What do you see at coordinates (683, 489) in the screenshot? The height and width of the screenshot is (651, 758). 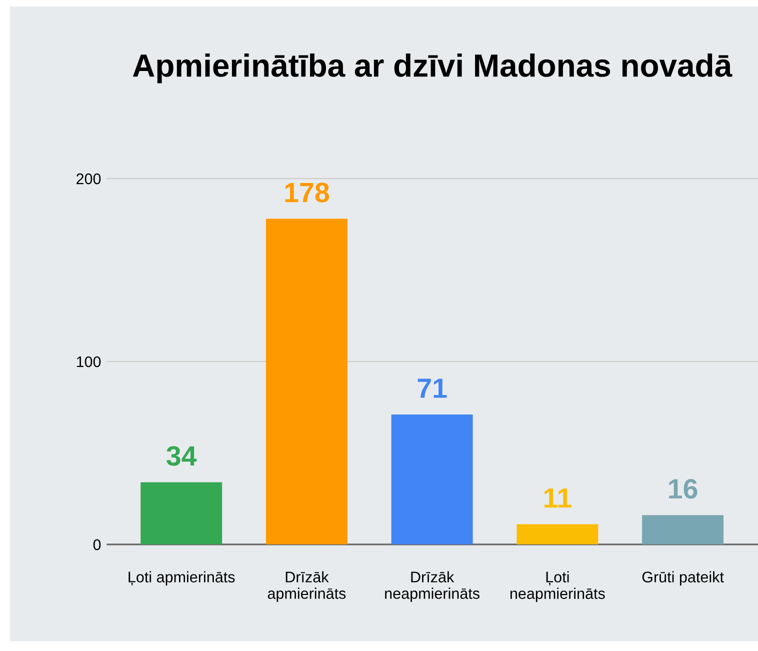 I see `data-label: 16` at bounding box center [683, 489].